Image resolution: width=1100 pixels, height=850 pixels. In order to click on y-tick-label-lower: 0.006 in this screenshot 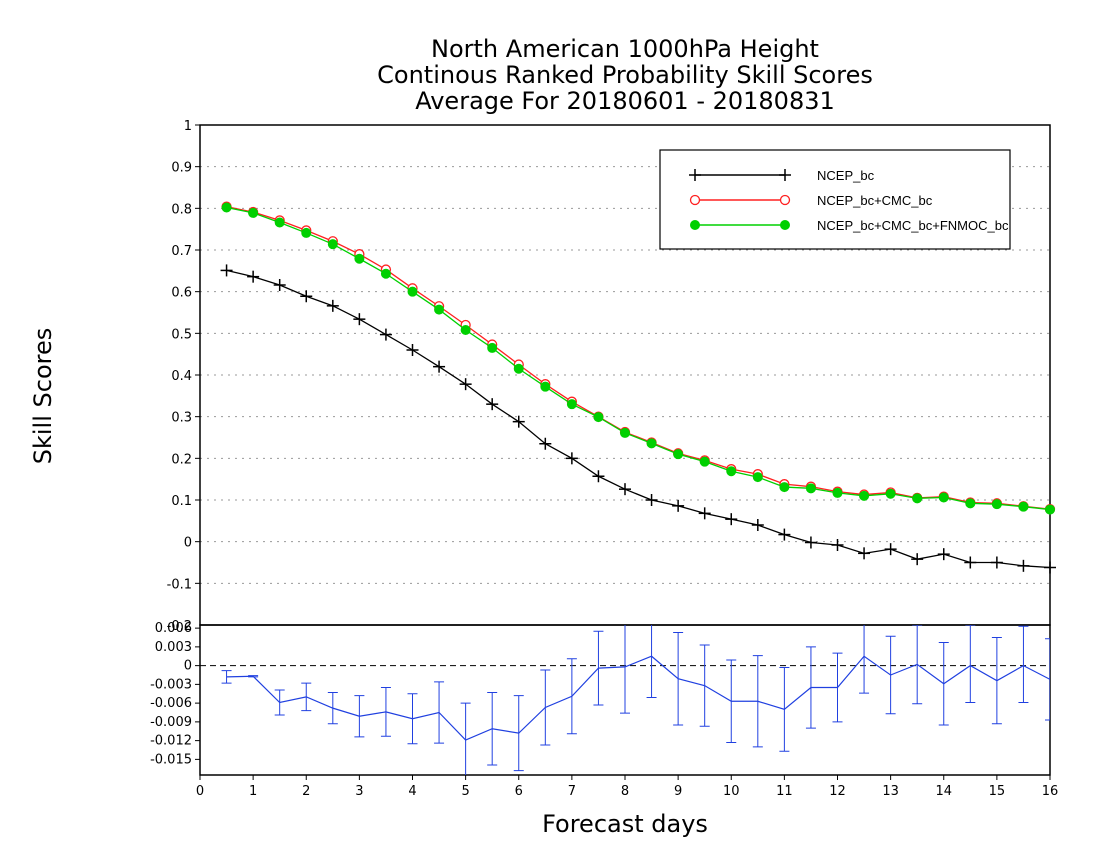, I will do `click(173, 628)`.